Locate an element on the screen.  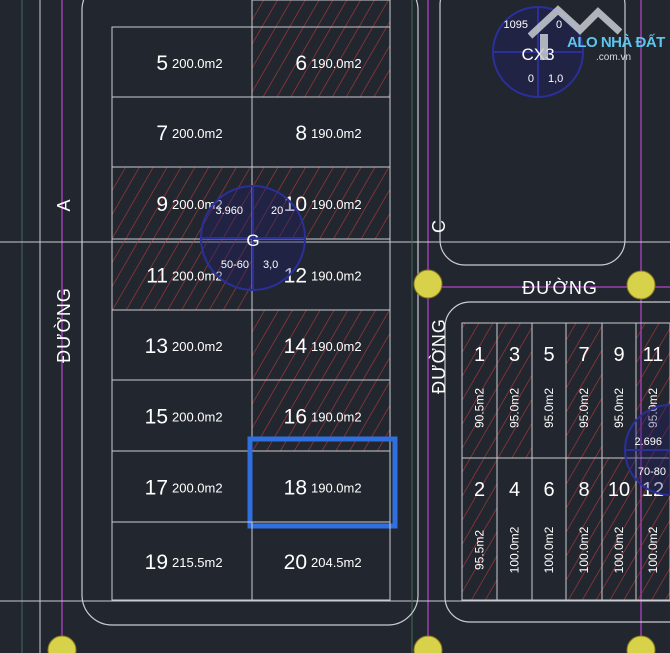
plot-1-right-block: 1 90.5m2 is located at coordinates (479, 390).